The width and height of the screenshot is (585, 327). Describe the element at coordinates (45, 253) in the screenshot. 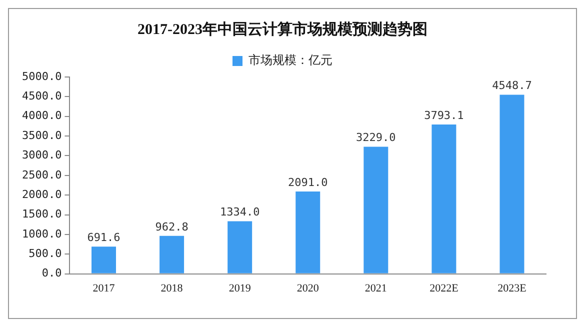

I see `y-tick-label: 500.0` at that location.